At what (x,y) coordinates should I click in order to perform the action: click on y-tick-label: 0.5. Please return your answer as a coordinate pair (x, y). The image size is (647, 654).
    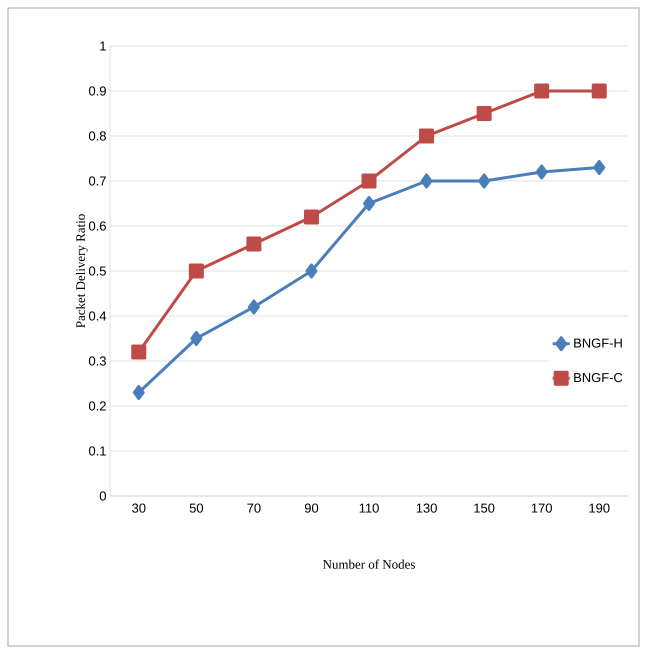
    Looking at the image, I should click on (97, 271).